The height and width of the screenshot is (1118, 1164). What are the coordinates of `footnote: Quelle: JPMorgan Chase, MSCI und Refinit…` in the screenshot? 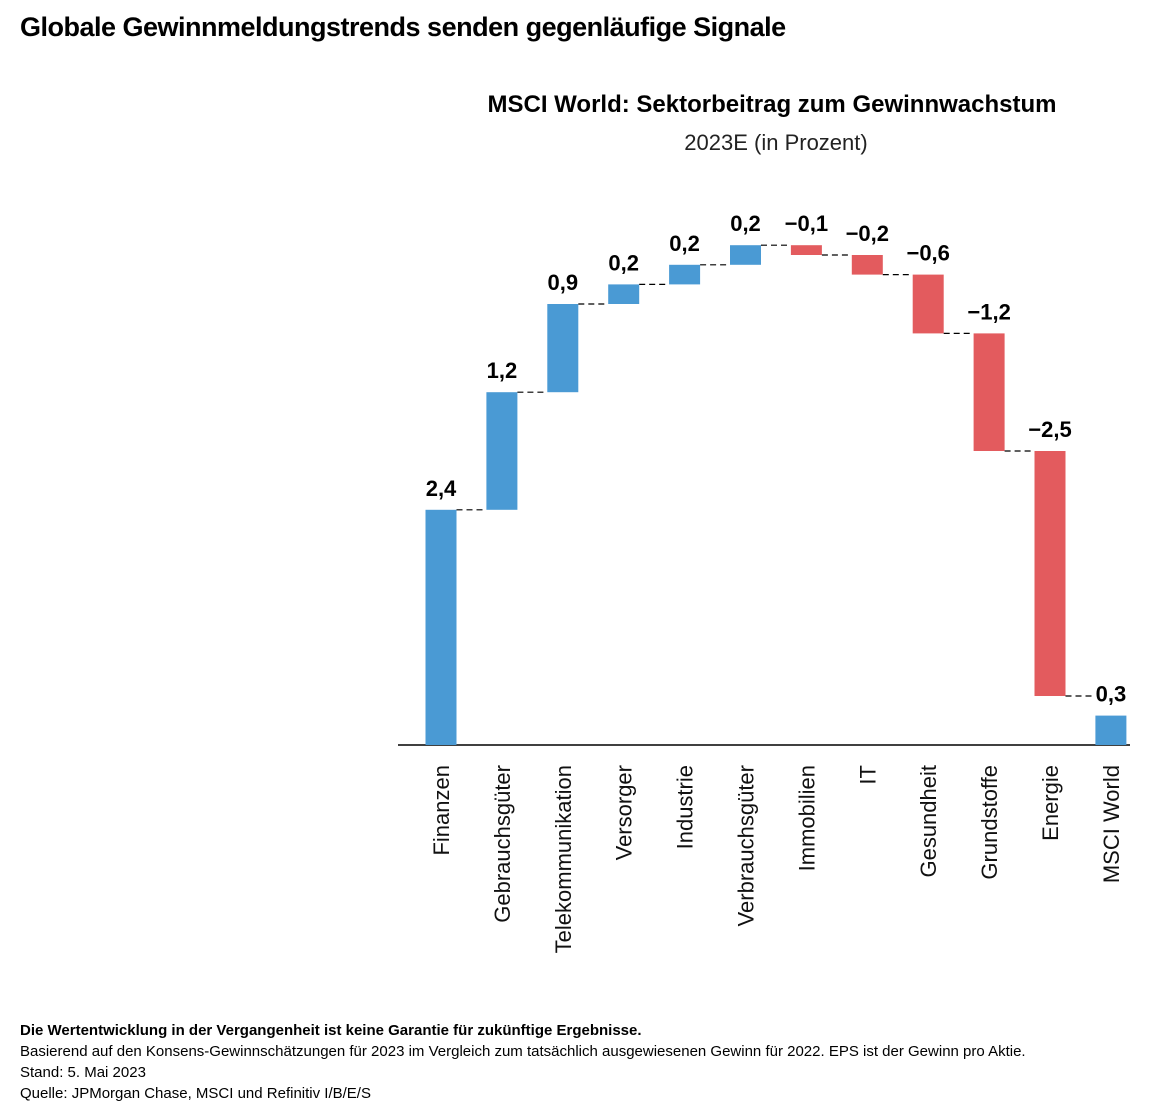 It's located at (195, 1093).